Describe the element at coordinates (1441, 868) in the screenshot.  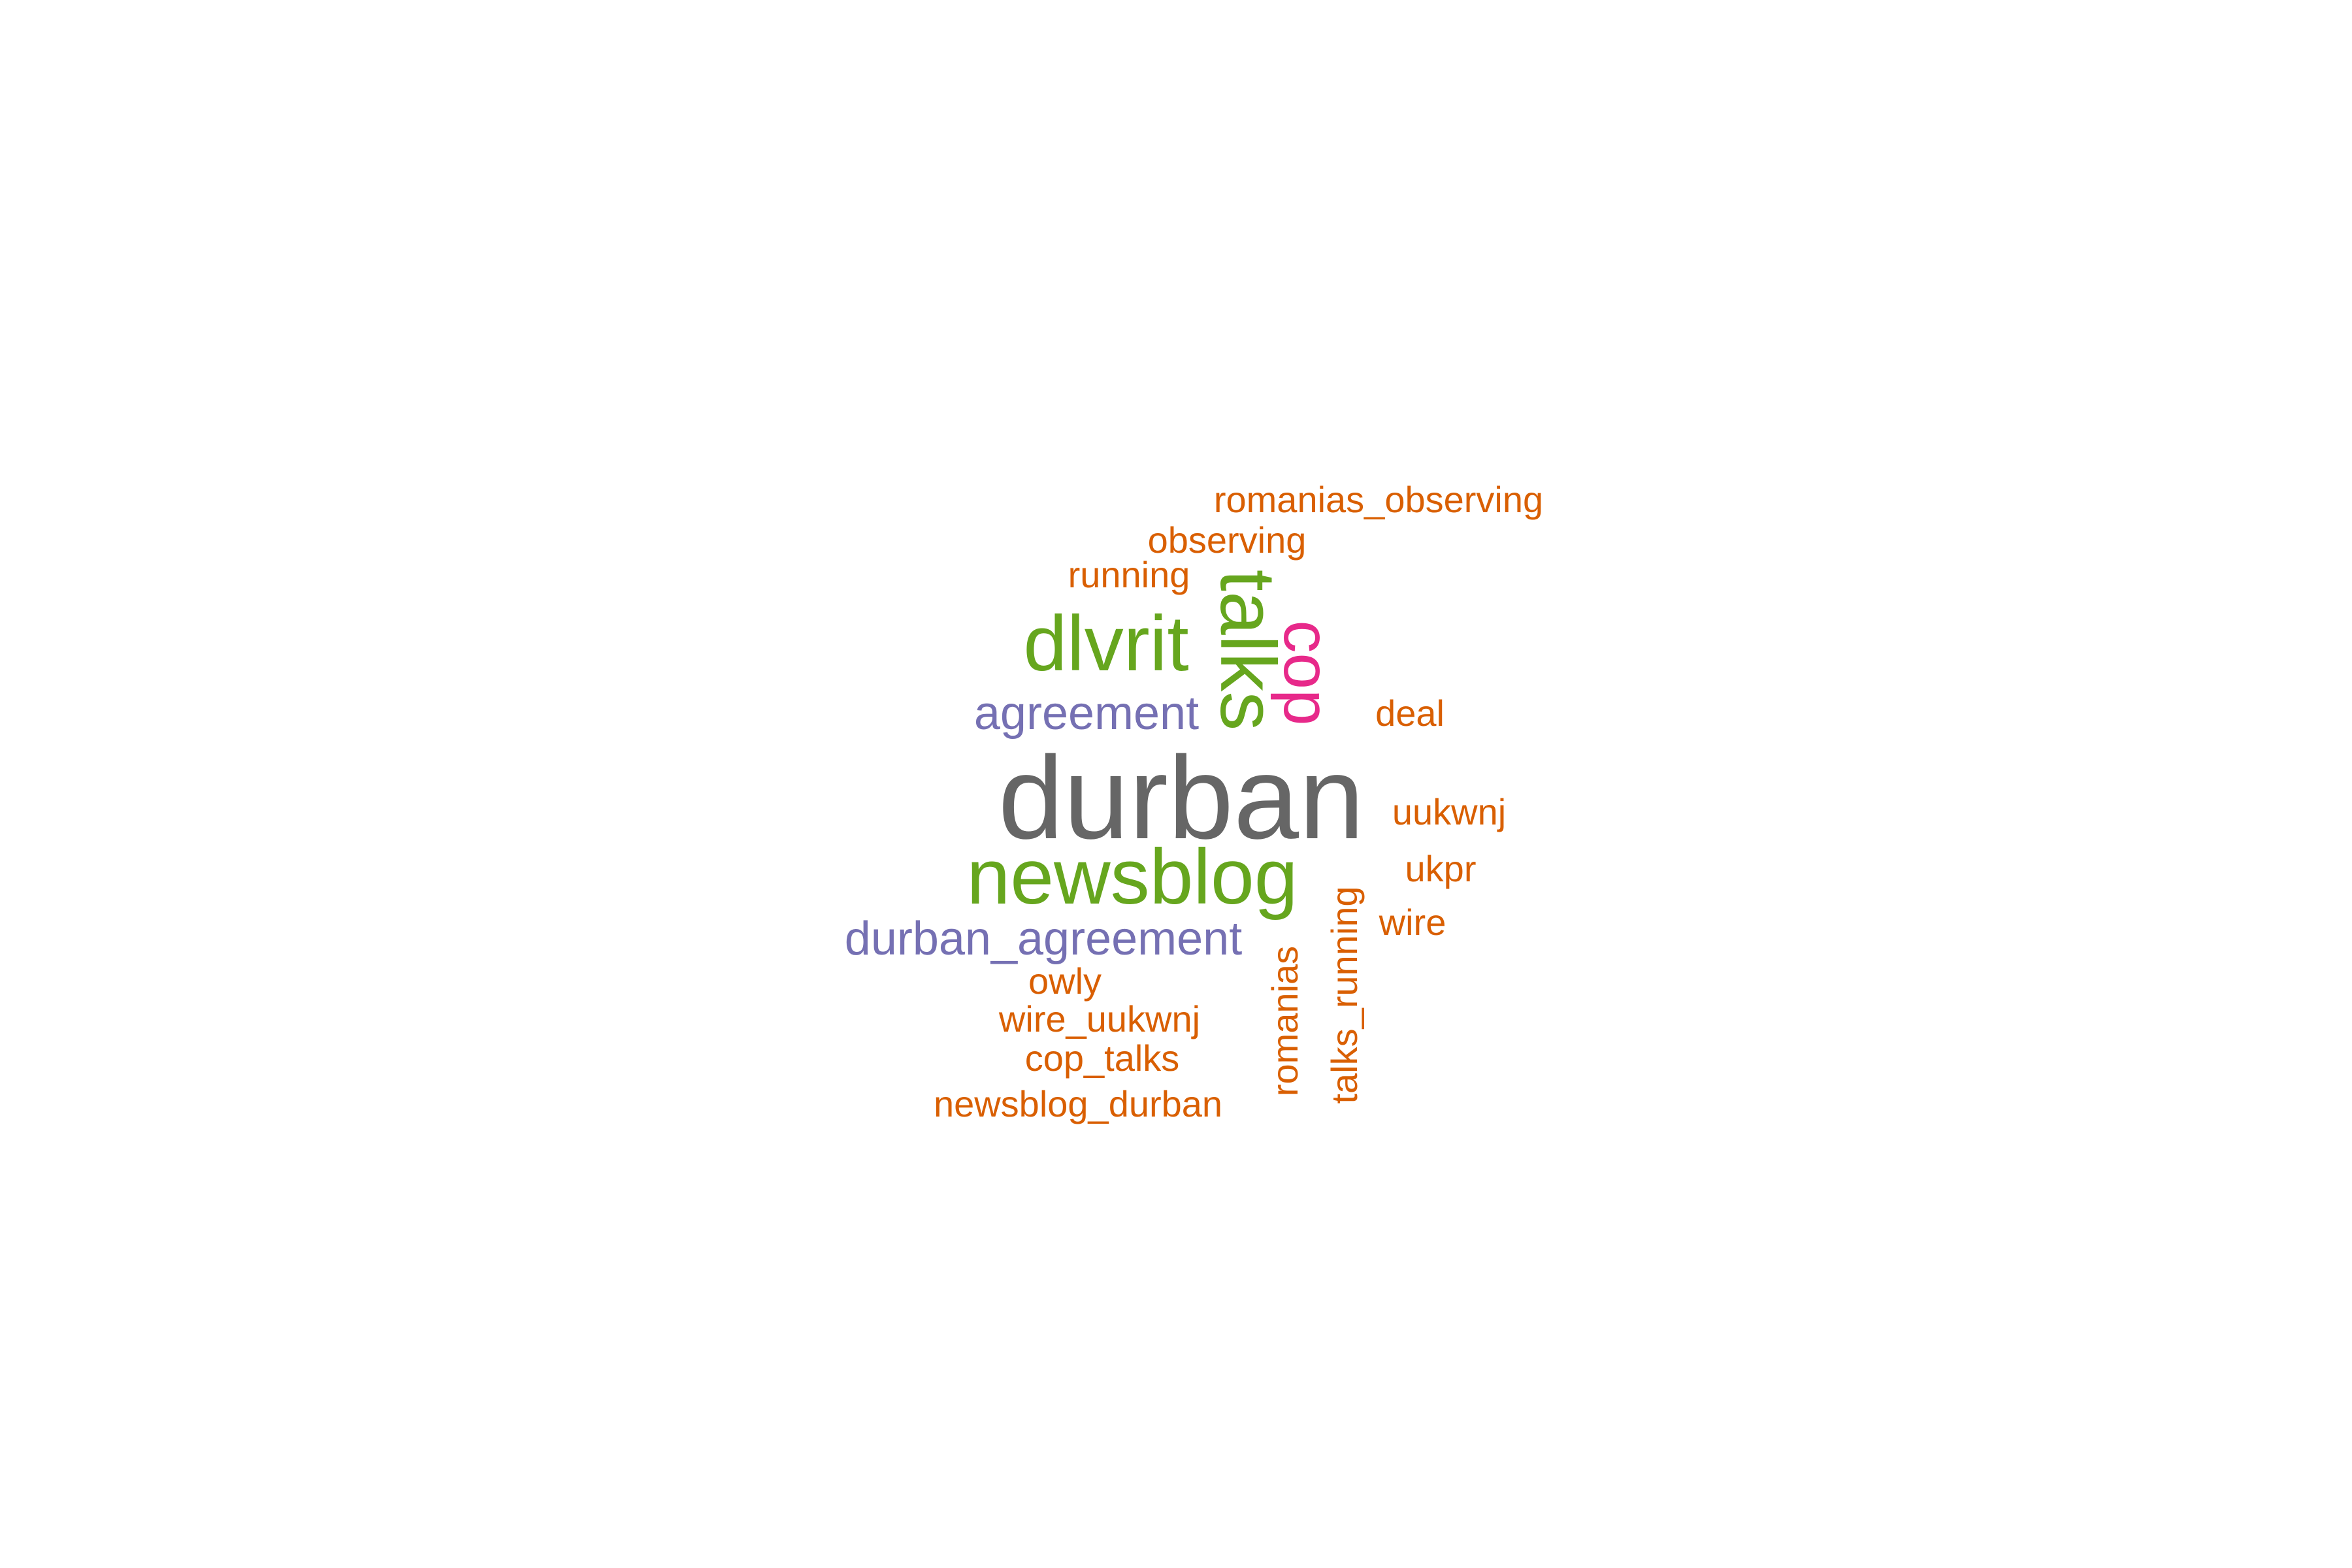
I see `word-ukpr: ukpr` at that location.